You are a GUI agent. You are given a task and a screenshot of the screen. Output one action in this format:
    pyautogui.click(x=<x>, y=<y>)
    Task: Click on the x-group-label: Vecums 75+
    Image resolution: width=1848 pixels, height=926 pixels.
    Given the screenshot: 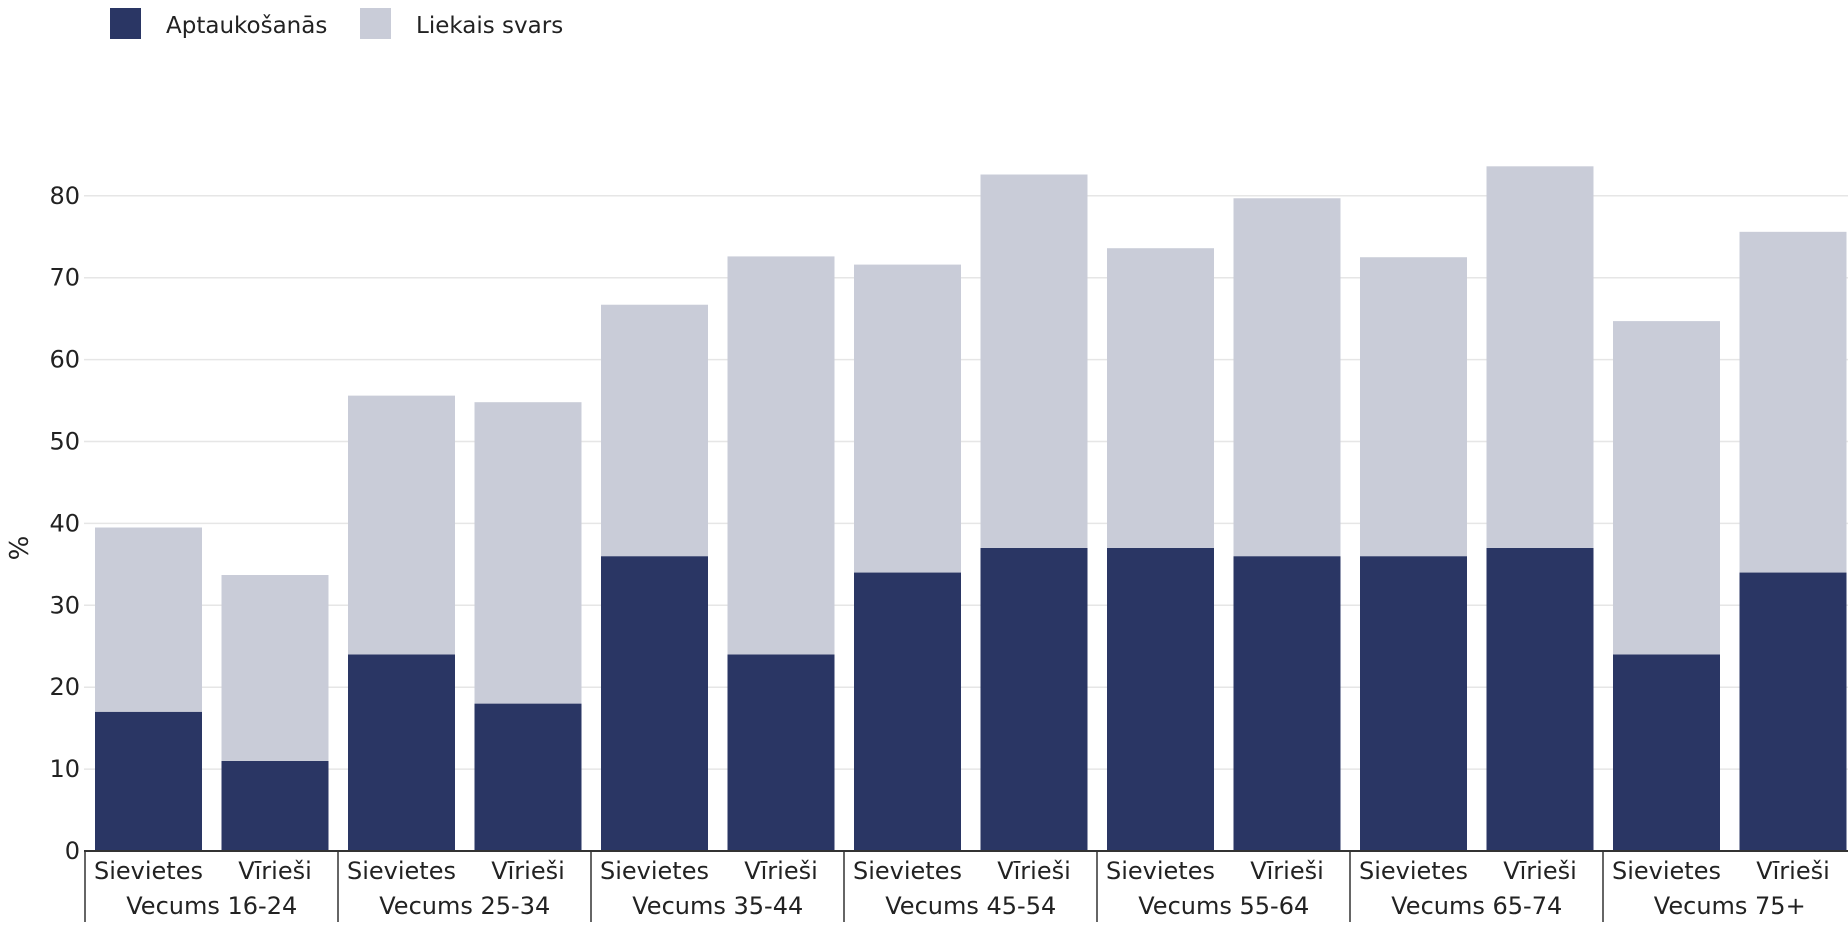 What is the action you would take?
    pyautogui.click(x=1730, y=906)
    